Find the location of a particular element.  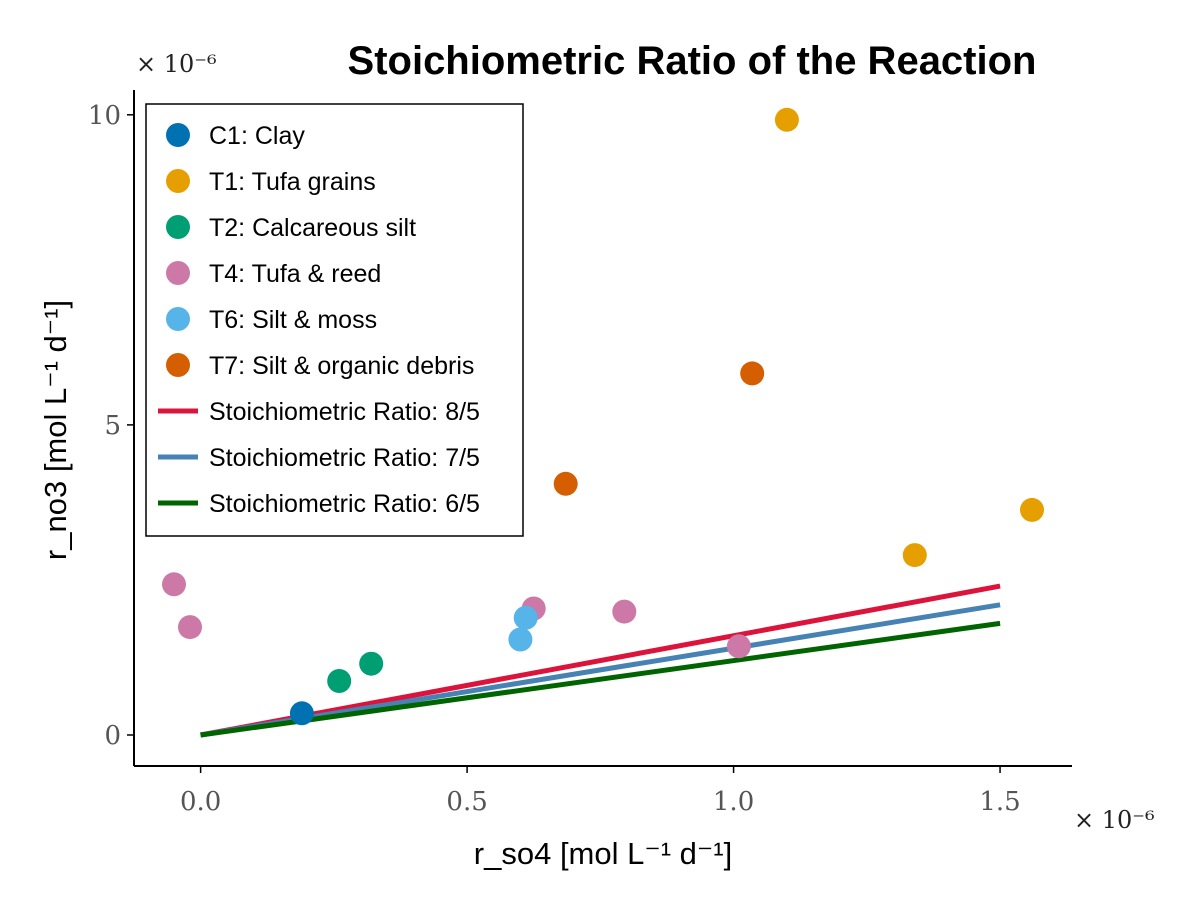

legend-marker-t7-silt-organic-debris is located at coordinates (178, 365).